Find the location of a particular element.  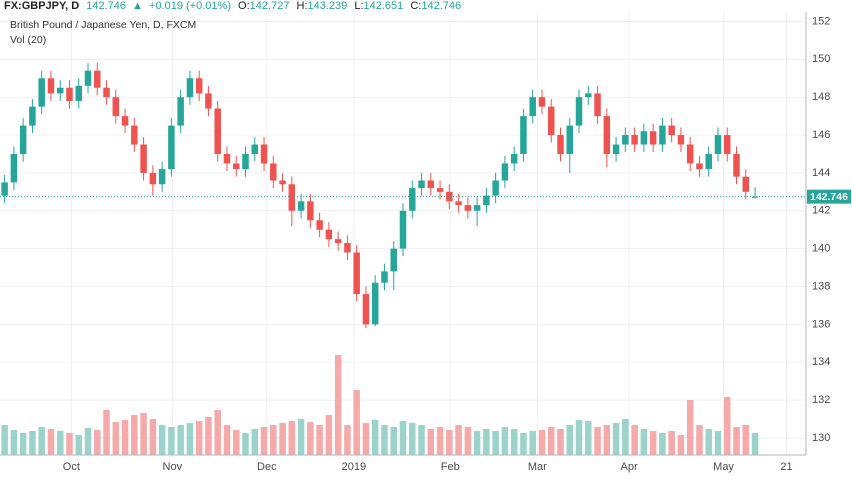

y-tick-label: 150 is located at coordinates (821, 59).